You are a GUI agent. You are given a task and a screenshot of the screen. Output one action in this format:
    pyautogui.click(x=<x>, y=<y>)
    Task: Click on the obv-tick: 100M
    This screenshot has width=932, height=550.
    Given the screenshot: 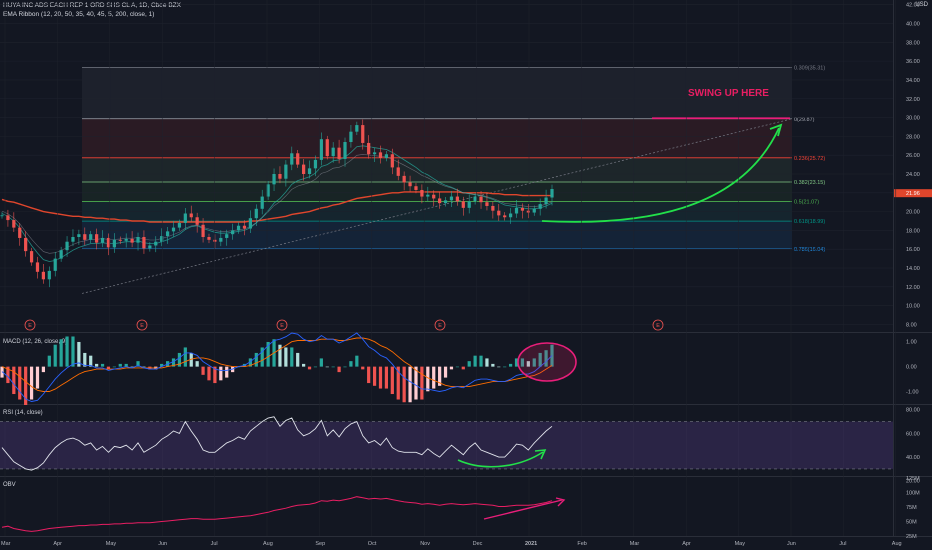 What is the action you would take?
    pyautogui.click(x=913, y=494)
    